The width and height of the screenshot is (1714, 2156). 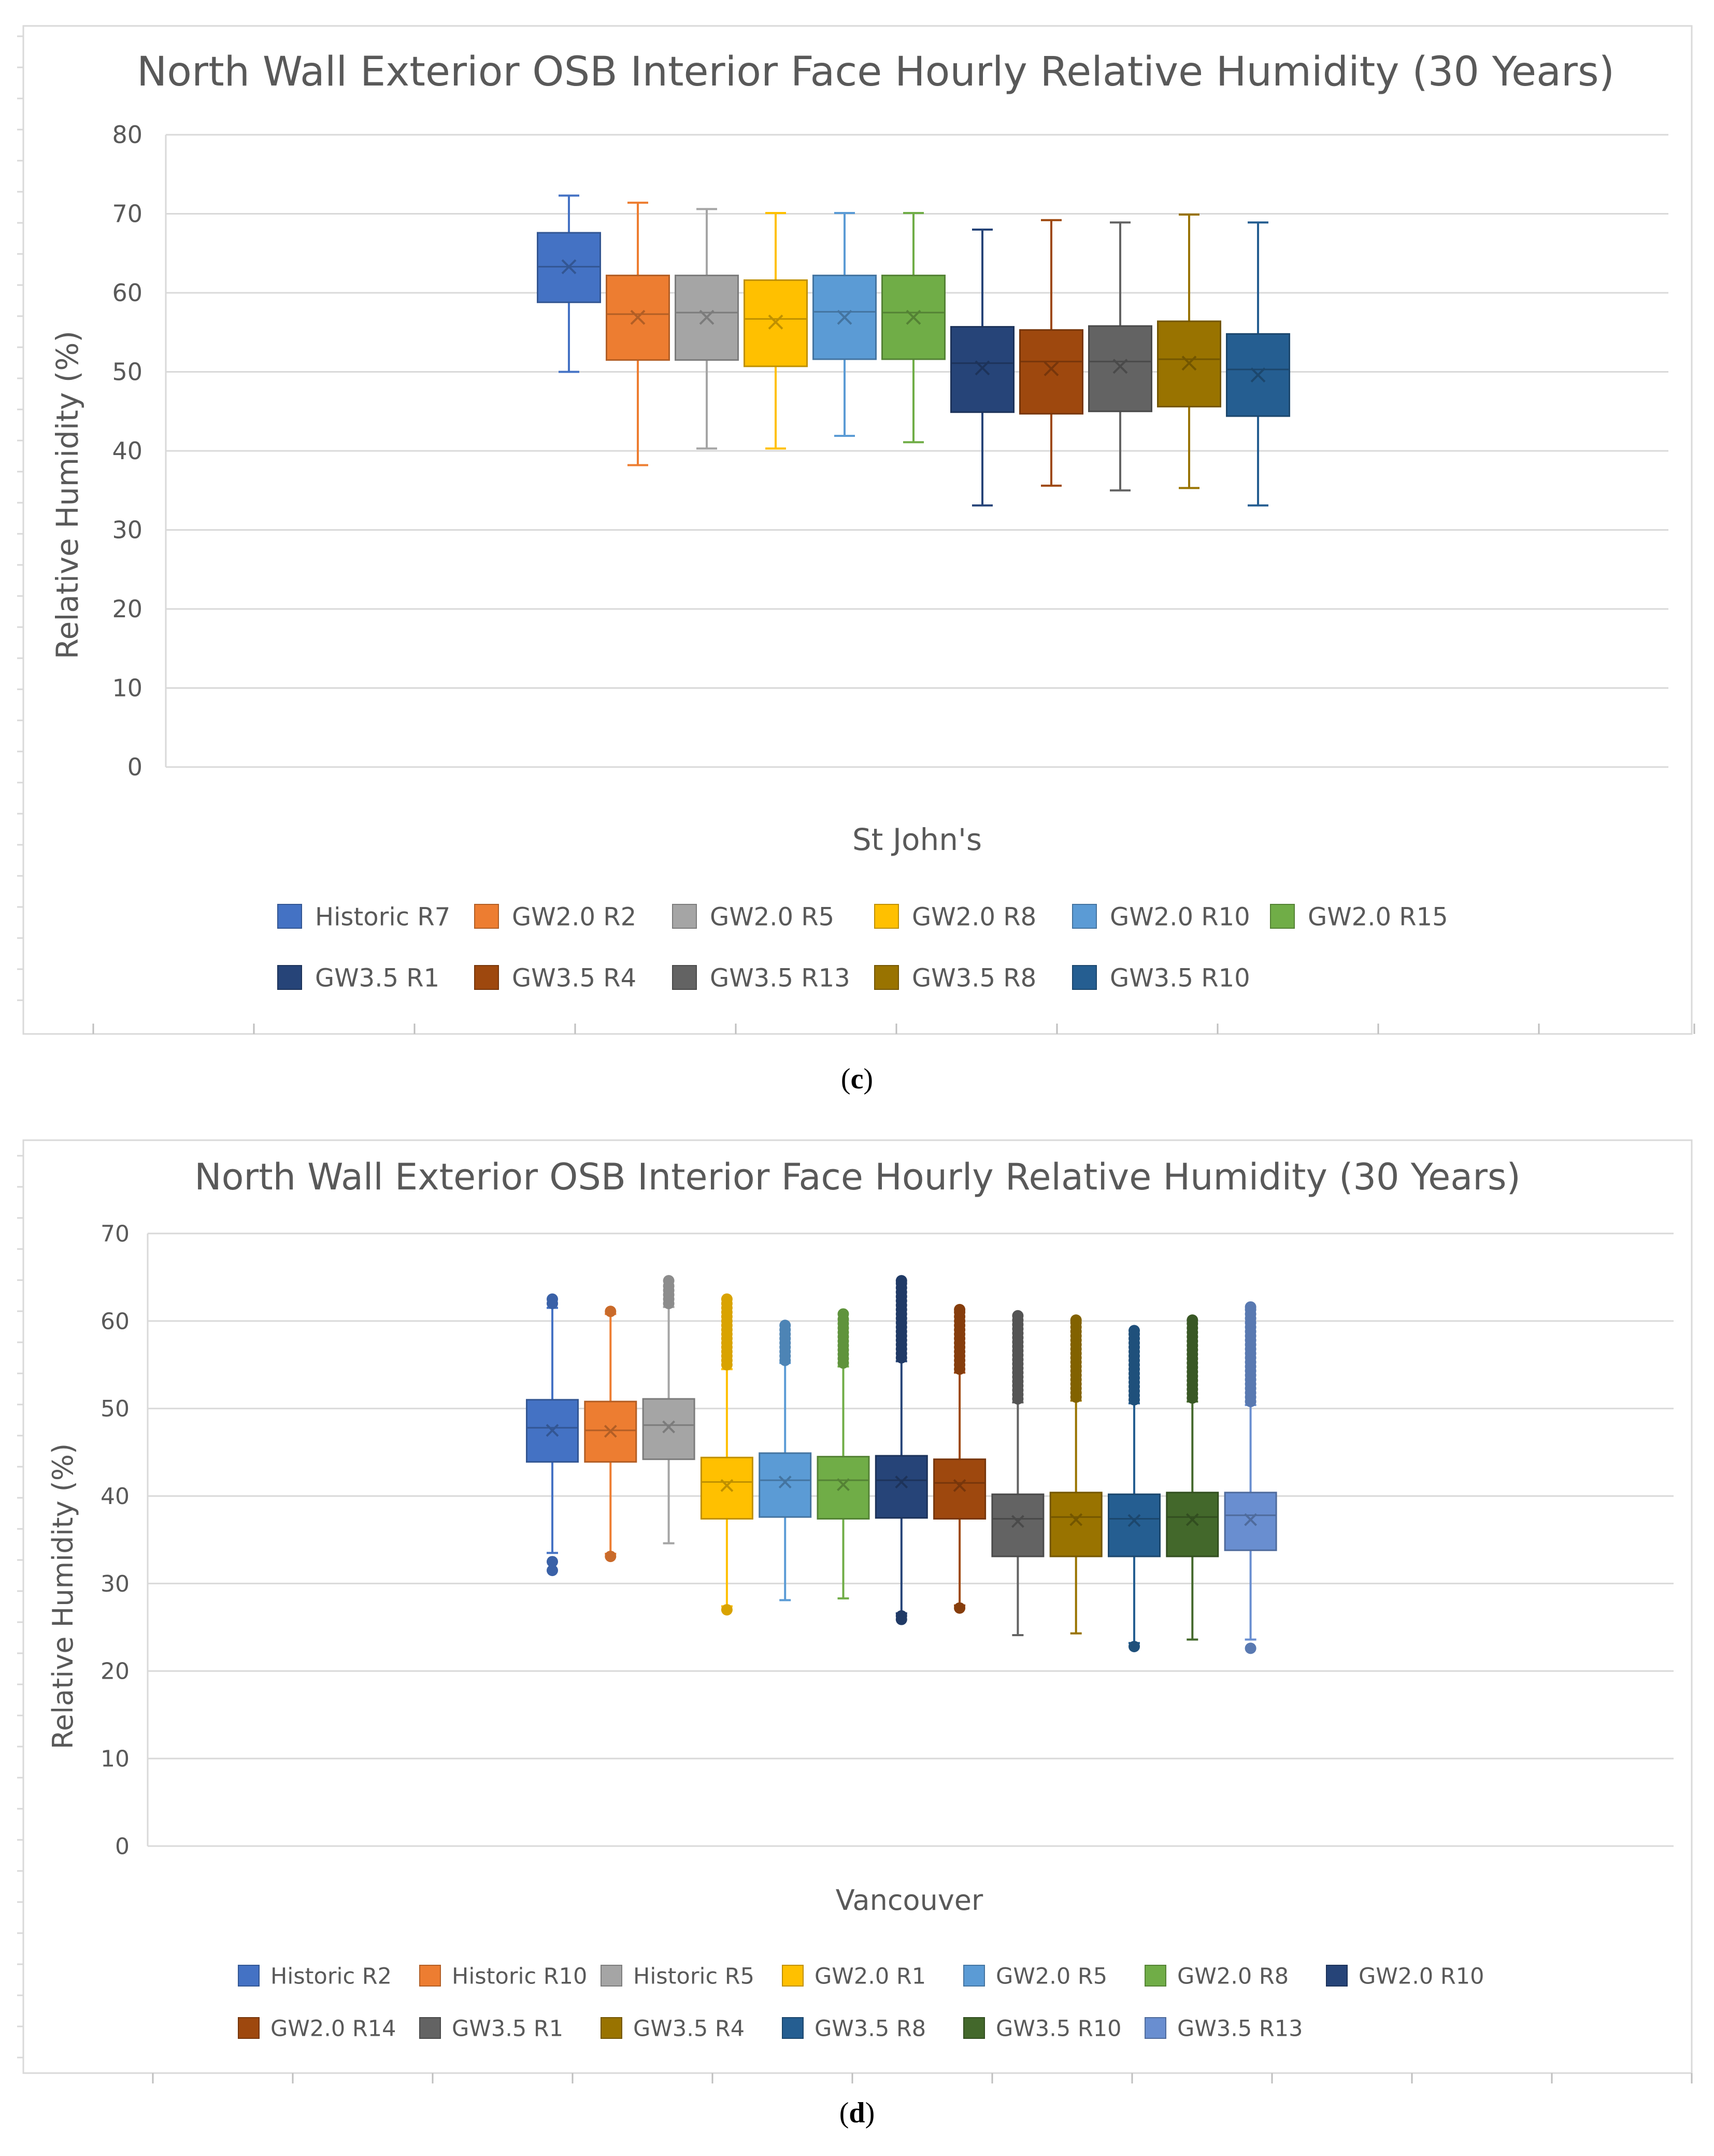 I want to click on legend-label: Historic R2, so click(x=331, y=1976).